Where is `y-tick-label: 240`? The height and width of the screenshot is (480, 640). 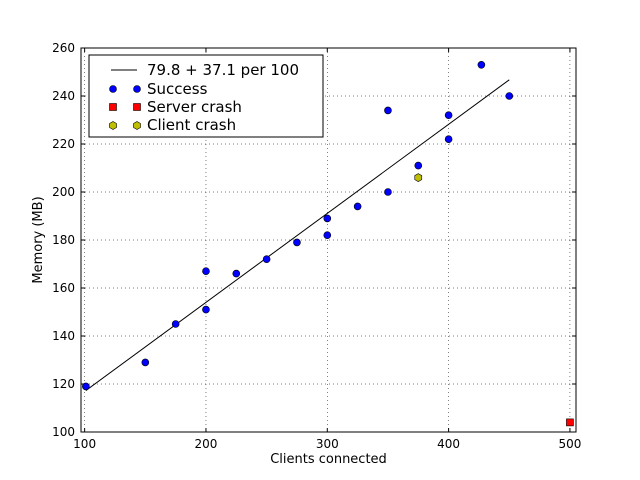
y-tick-label: 240 is located at coordinates (63, 96).